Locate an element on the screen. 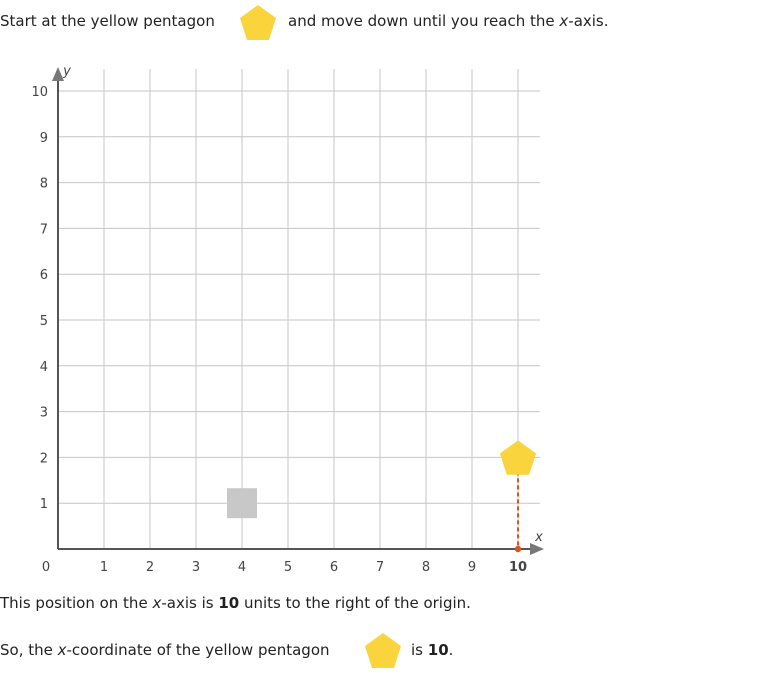 The height and width of the screenshot is (674, 760). x-tick-label: 2 is located at coordinates (150, 567).